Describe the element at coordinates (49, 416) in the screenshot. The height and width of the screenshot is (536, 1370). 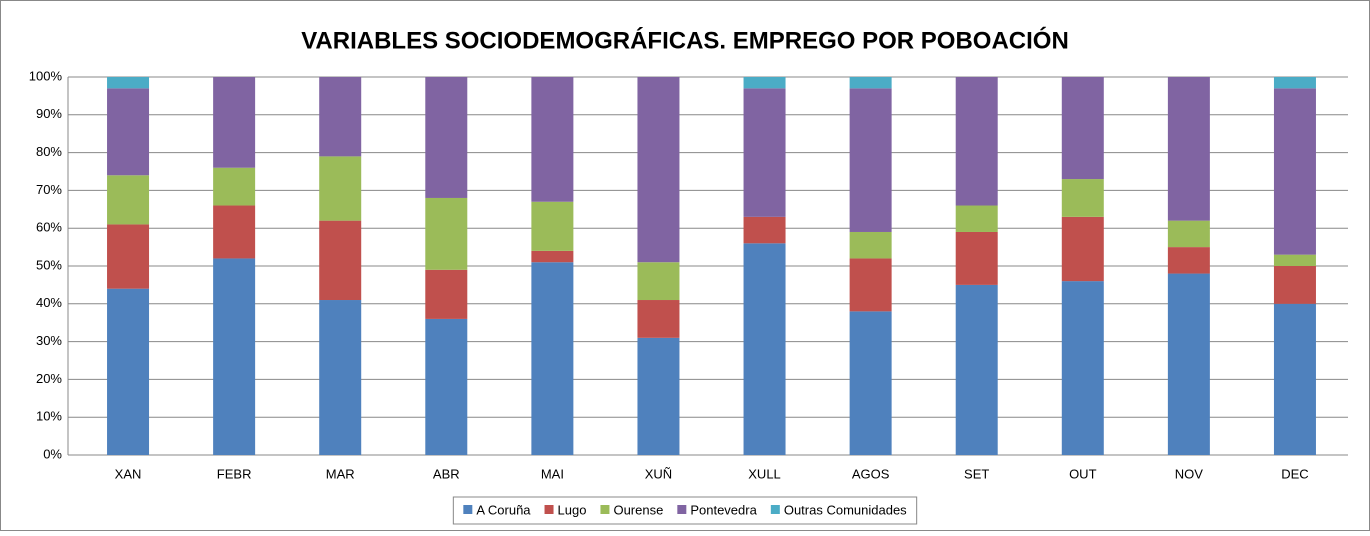
I see `y-tick-label: 10%` at that location.